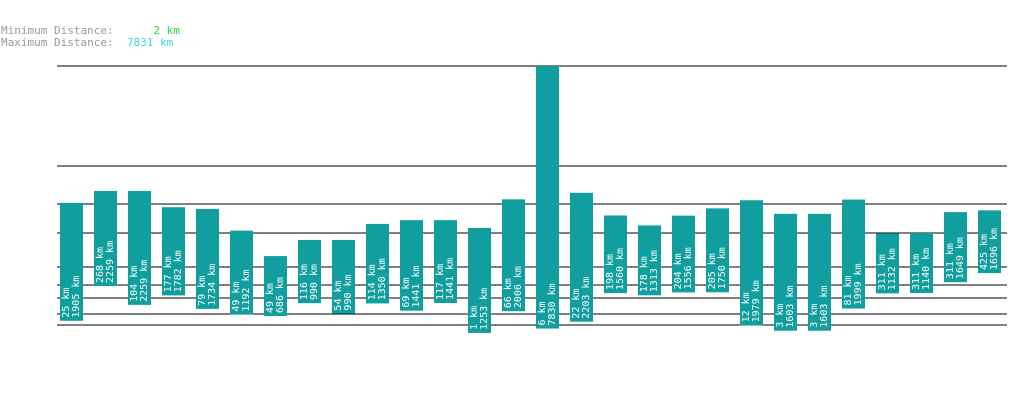  What do you see at coordinates (644, 274) in the screenshot?
I see `bar-label-min: 178 km` at bounding box center [644, 274].